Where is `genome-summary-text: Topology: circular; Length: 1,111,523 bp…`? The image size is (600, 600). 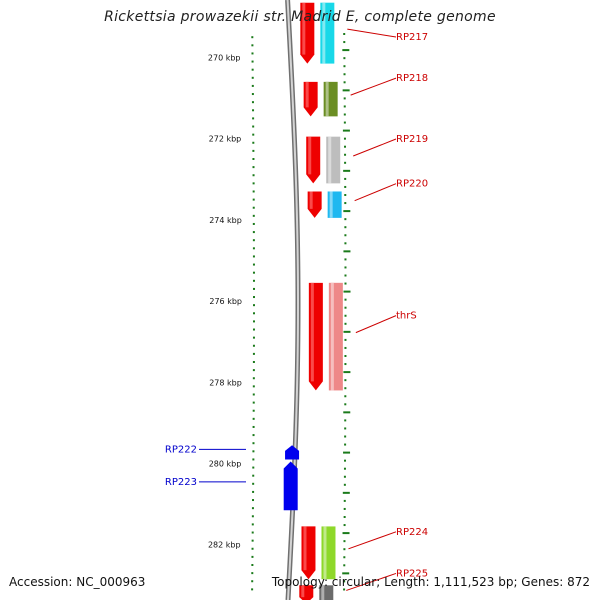
genome-summary-text: Topology: circular; Length: 1,111,523 bp… is located at coordinates (430, 582).